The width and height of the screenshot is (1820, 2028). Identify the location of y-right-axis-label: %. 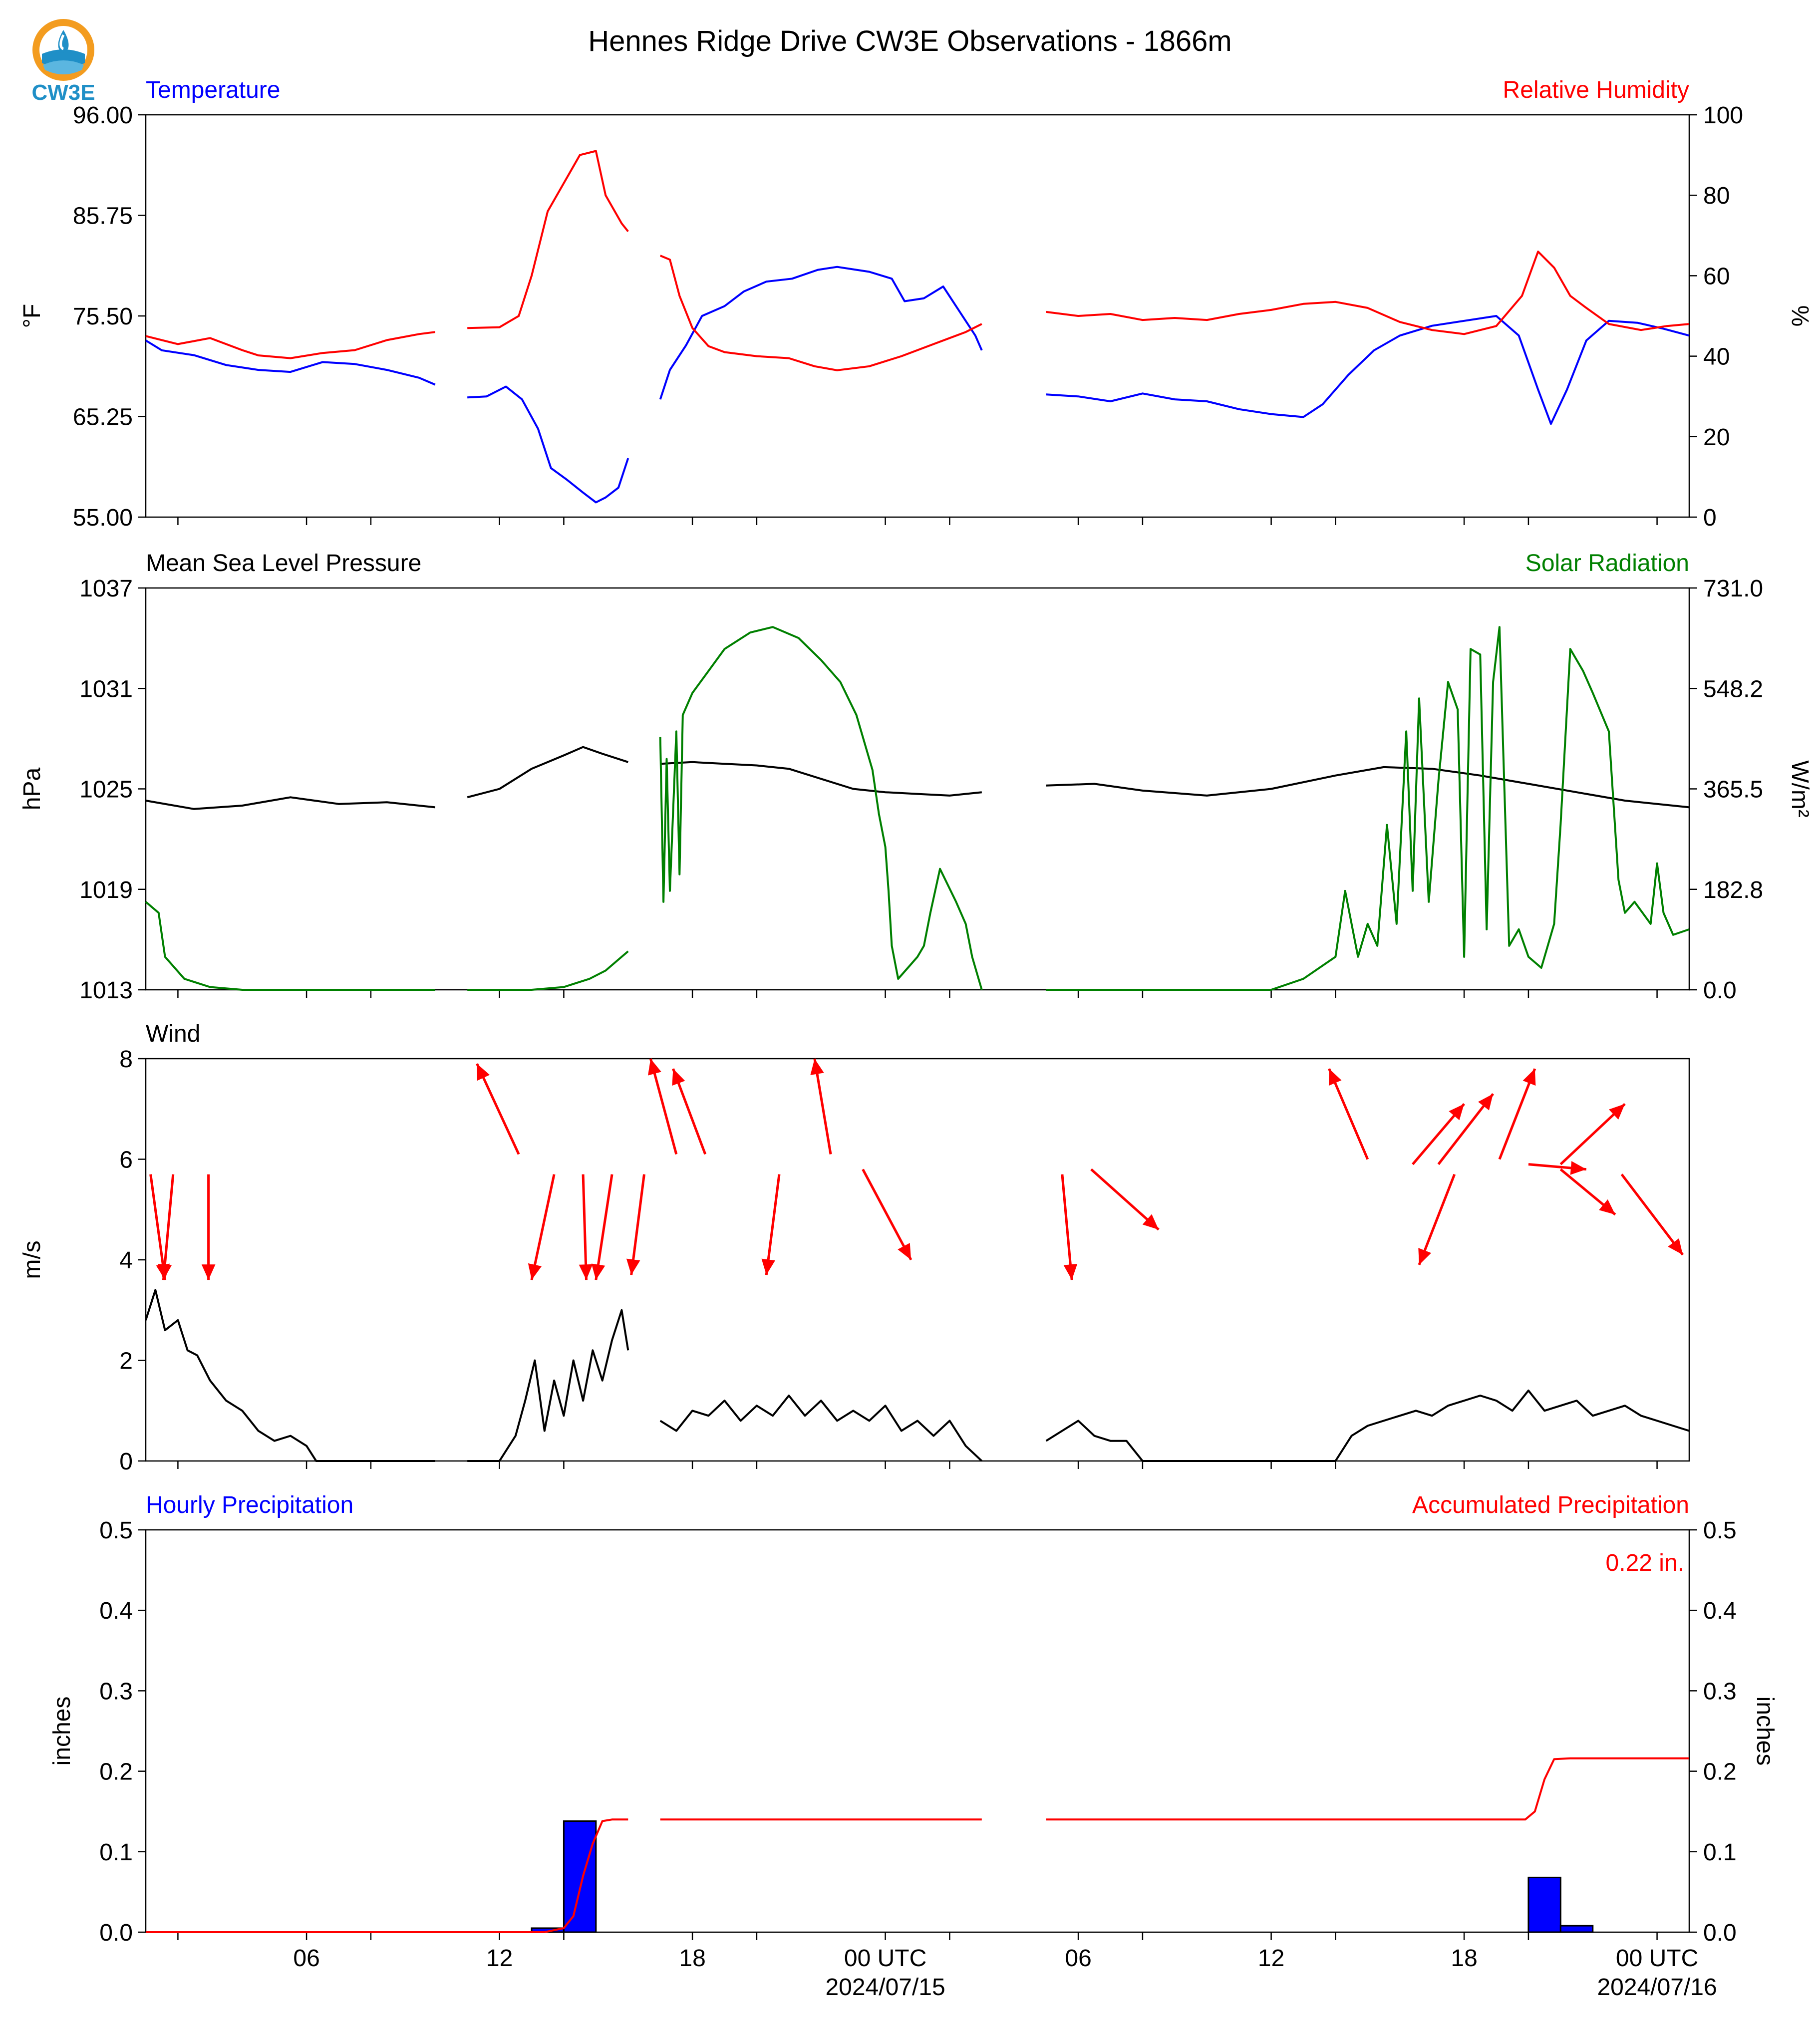
(1800, 316).